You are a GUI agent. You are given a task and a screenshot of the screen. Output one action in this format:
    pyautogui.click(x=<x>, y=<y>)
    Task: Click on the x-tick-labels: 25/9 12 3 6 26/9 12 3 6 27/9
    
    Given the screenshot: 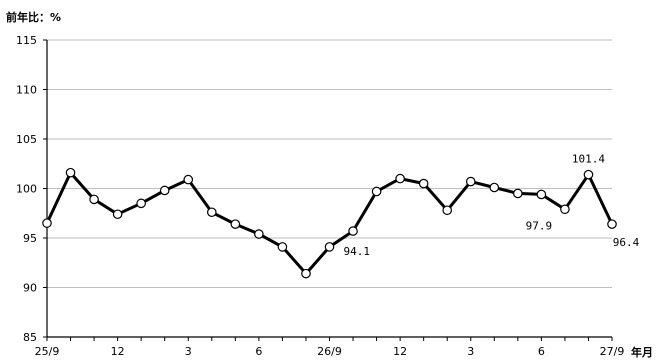 What is the action you would take?
    pyautogui.click(x=330, y=351)
    